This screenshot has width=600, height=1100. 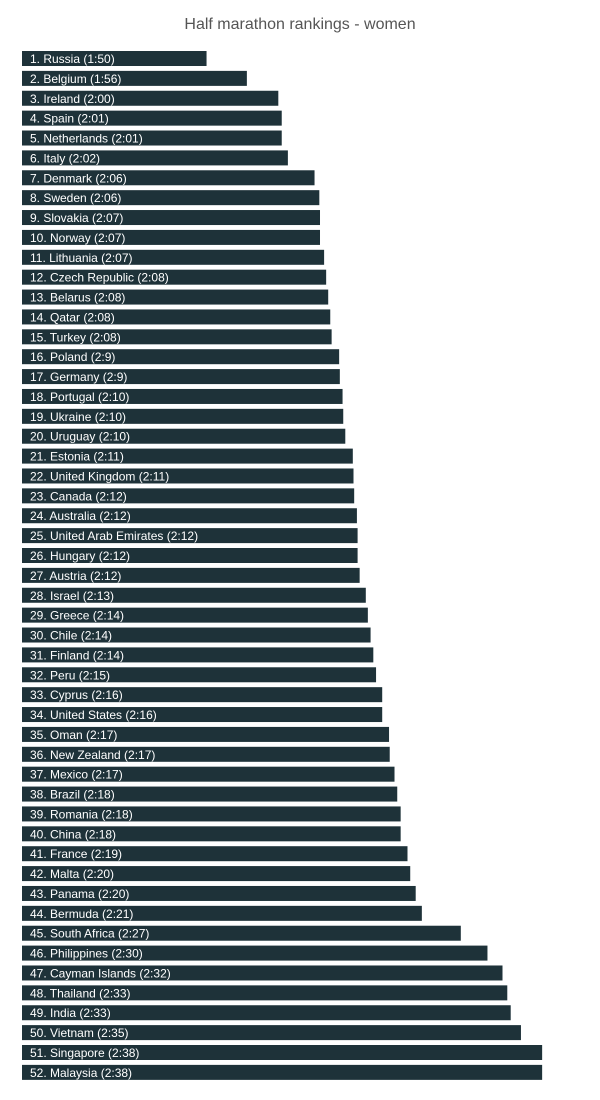 What do you see at coordinates (72, 317) in the screenshot?
I see `bar-label: 14. Qatar (2:08)` at bounding box center [72, 317].